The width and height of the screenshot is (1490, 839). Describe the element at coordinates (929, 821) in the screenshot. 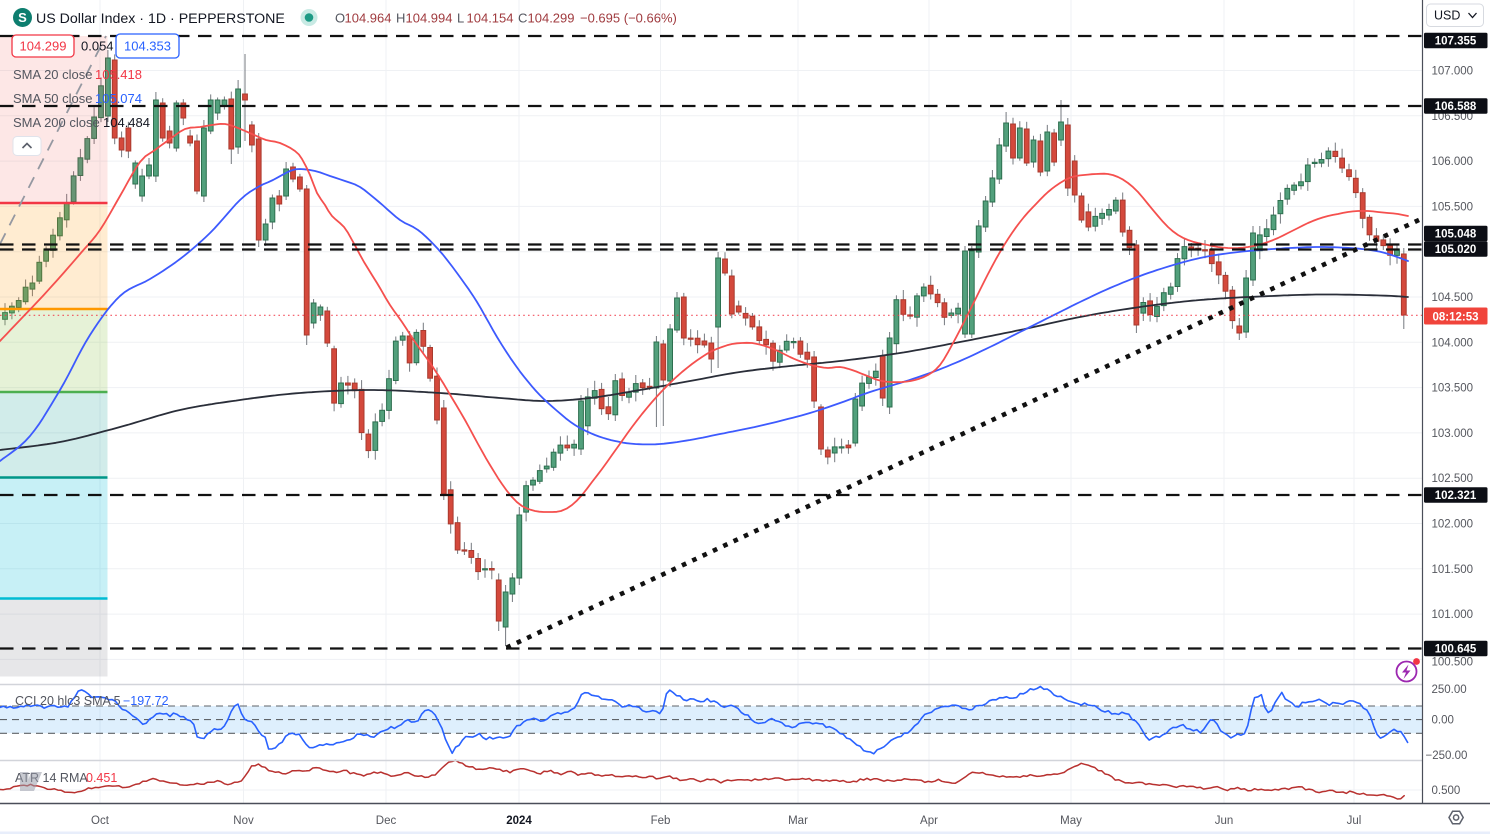

I see `svg-text: Apr` at that location.